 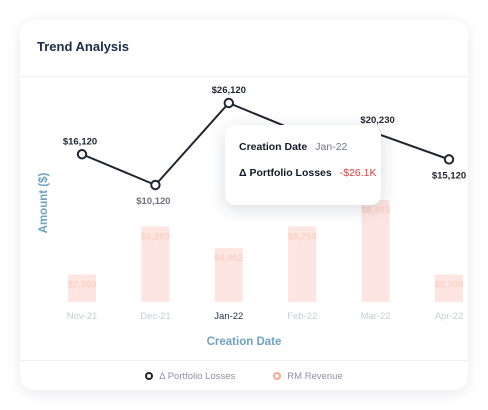 I want to click on legend-item-rm-revenue: RM Revenue, so click(x=308, y=376).